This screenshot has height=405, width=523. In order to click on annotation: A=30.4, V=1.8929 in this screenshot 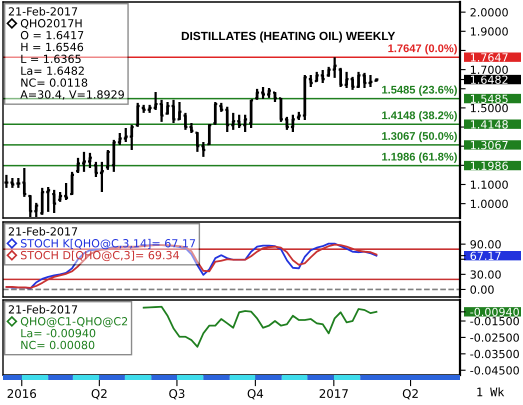, I will do `click(72, 95)`.